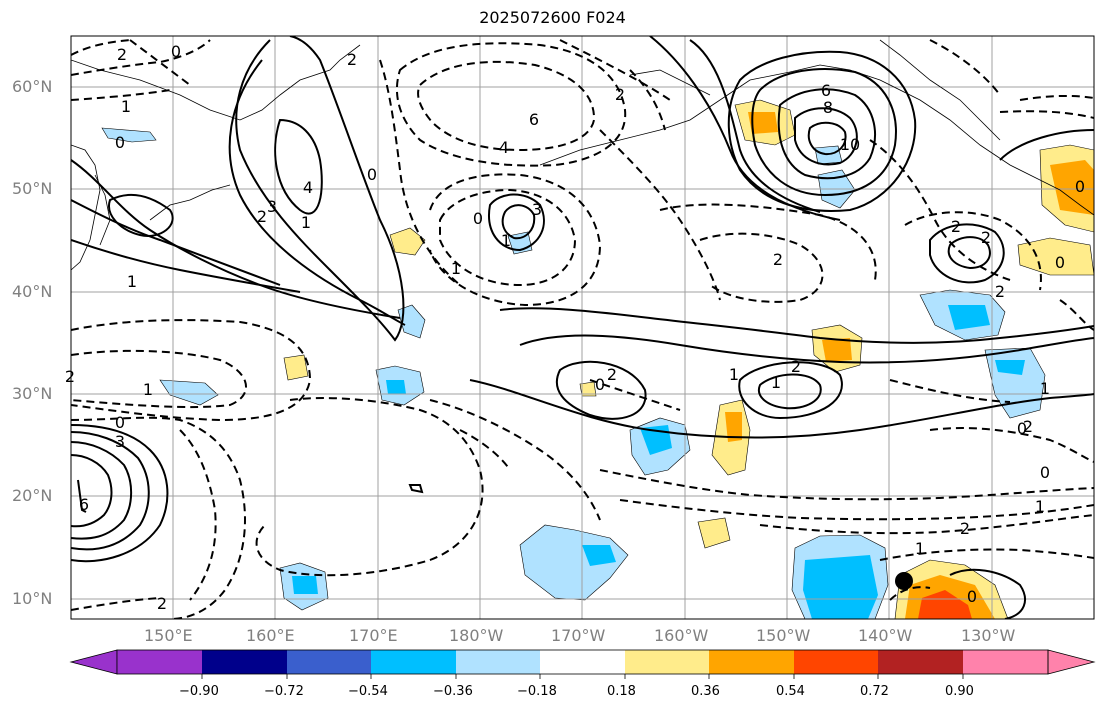 The image size is (1105, 712). Describe the element at coordinates (988, 635) in the screenshot. I see `lon-label-130w: 130°W` at that location.